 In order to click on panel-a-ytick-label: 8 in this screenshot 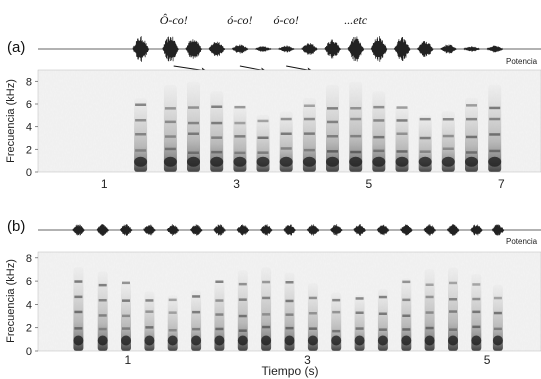, I will do `click(29, 82)`.